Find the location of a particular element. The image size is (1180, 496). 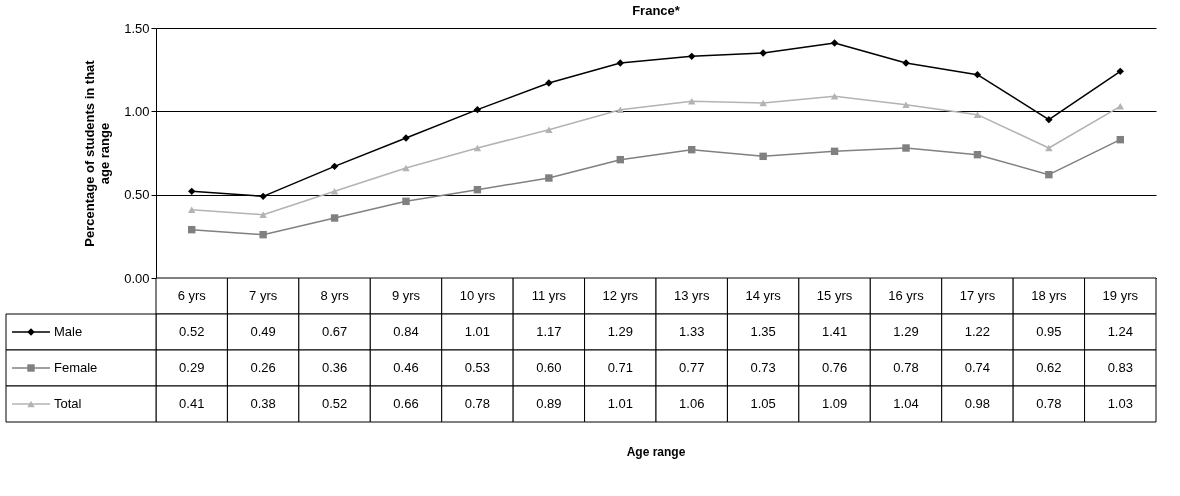

x-tick-label: 9 yrs is located at coordinates (406, 295).